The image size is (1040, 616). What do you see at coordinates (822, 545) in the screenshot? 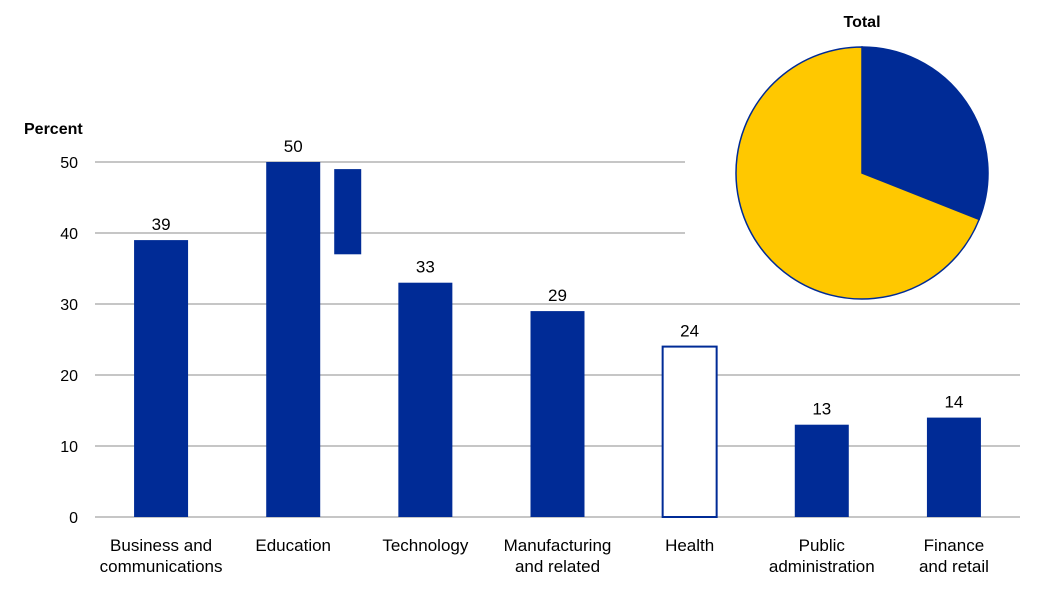
I see `category-label: Public` at bounding box center [822, 545].